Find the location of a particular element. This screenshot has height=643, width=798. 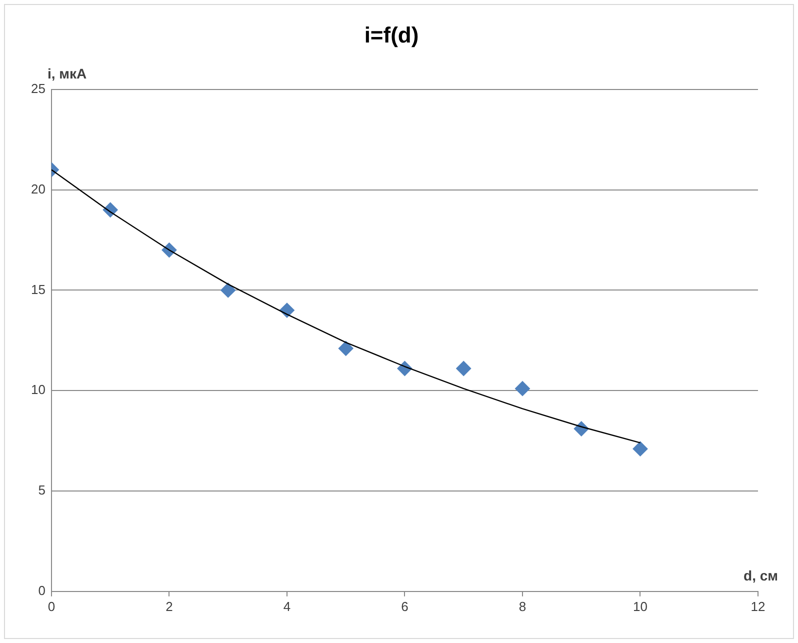

y-axis-title: i, мкА is located at coordinates (67, 73).